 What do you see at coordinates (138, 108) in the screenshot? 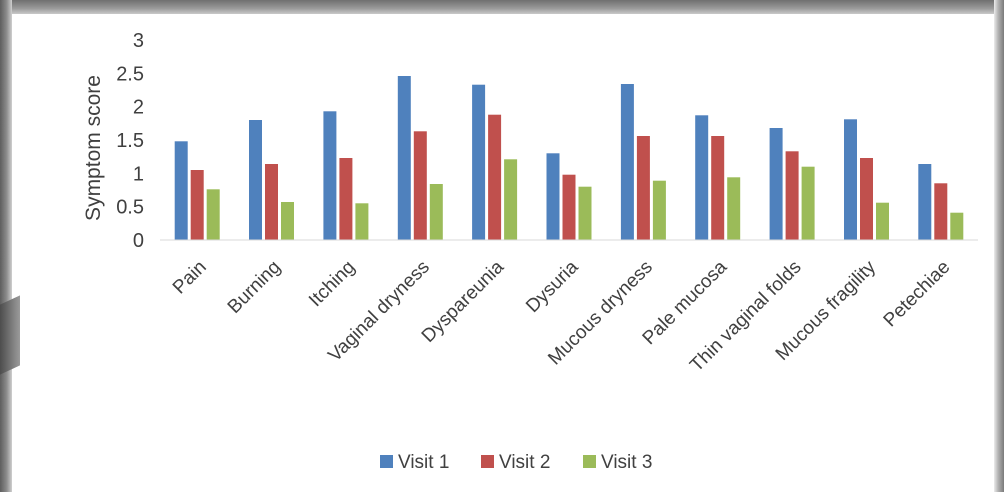
I see `y-tick-label: 2` at bounding box center [138, 108].